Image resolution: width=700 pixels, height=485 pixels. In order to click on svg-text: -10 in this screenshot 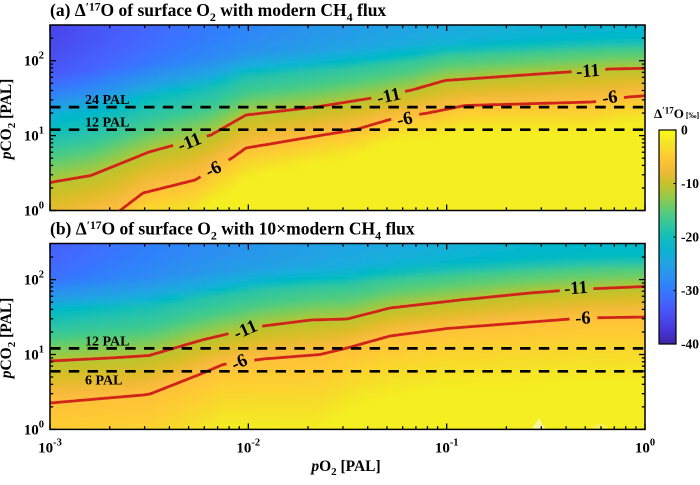, I will do `click(690, 183)`.